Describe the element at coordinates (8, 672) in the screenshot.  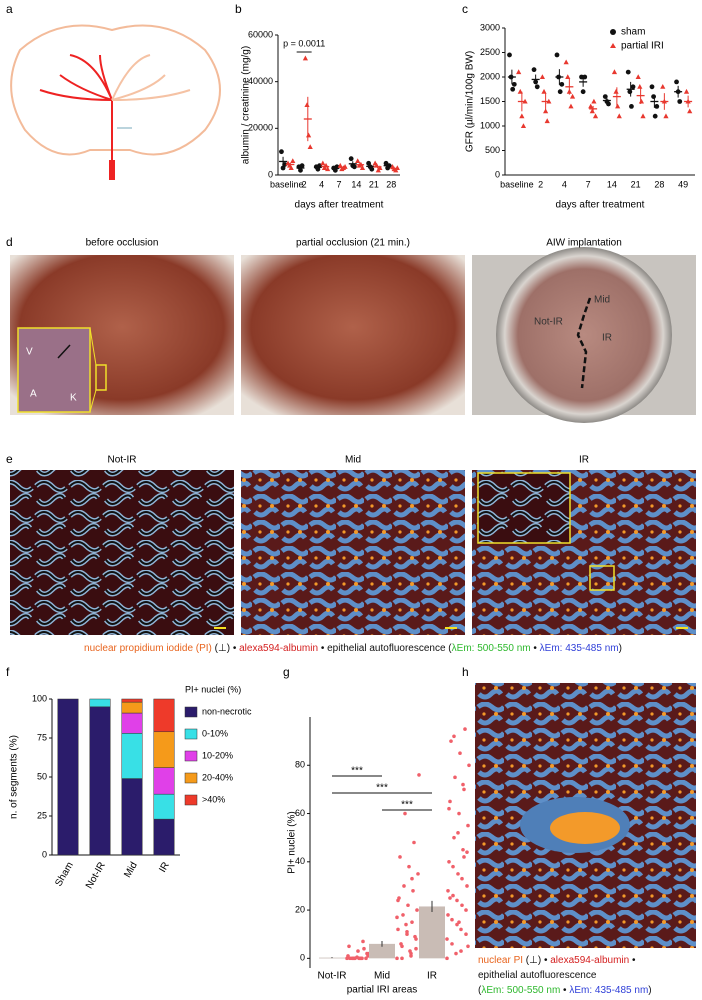
I see `panel-label: f` at that location.